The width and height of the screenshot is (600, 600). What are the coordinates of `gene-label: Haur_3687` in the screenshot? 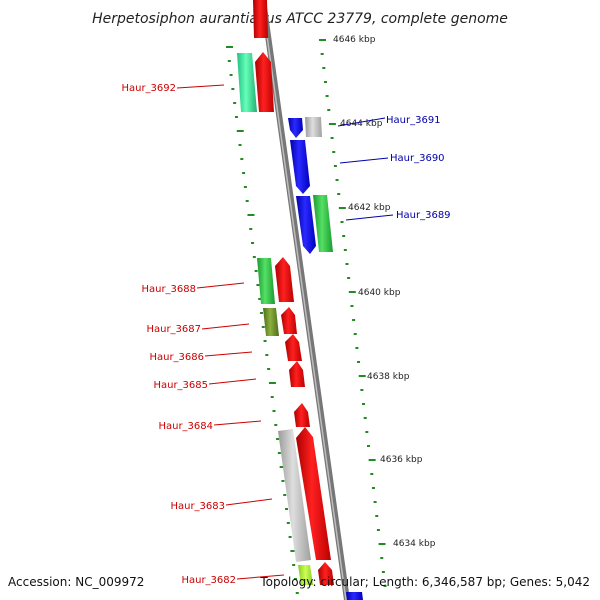 It's located at (173, 329).